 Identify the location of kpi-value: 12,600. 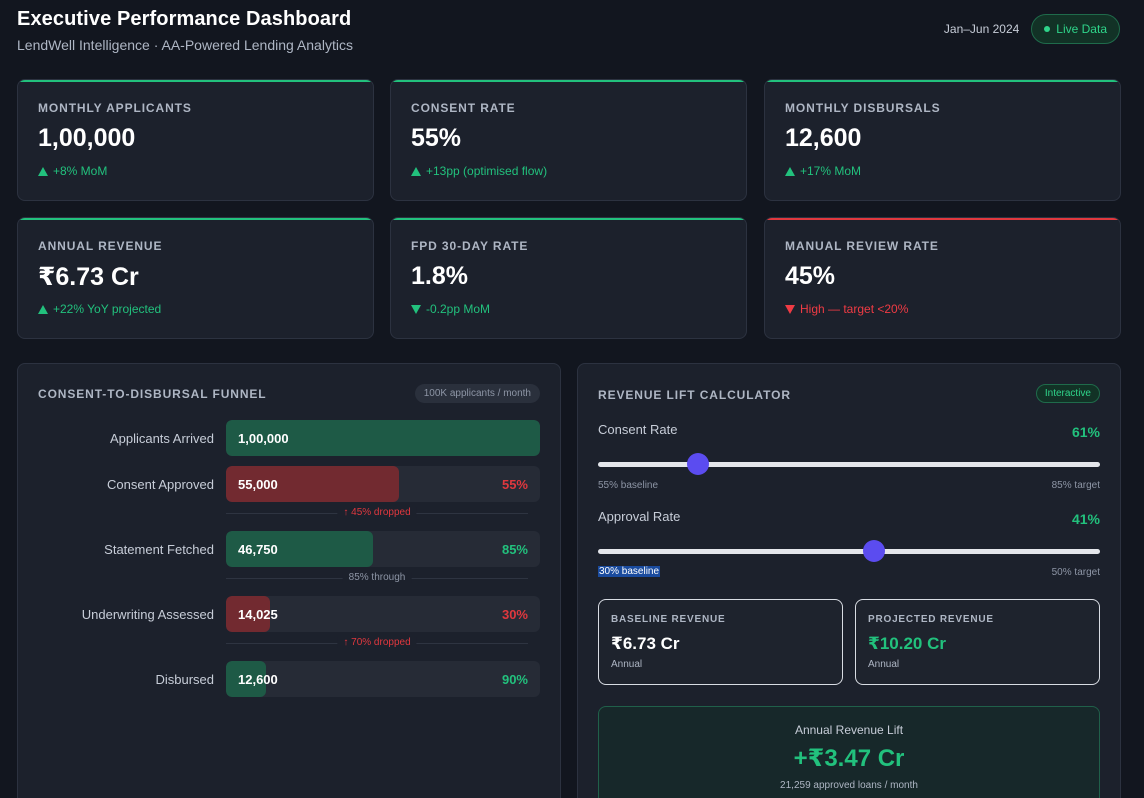
(823, 138).